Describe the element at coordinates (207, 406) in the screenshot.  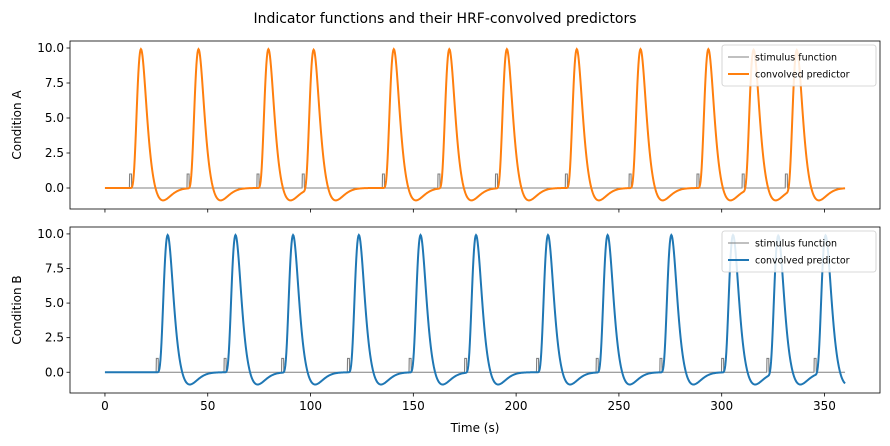
I see `x-tick-label: 50` at that location.